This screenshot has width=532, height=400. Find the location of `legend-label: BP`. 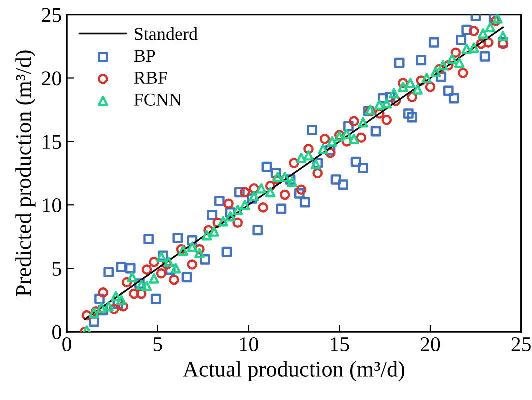

legend-label: BP is located at coordinates (145, 56).